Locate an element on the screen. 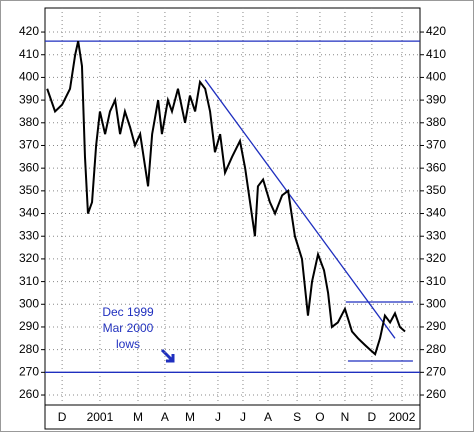 Image resolution: width=474 pixels, height=437 pixels. arrow is located at coordinates (167, 355).